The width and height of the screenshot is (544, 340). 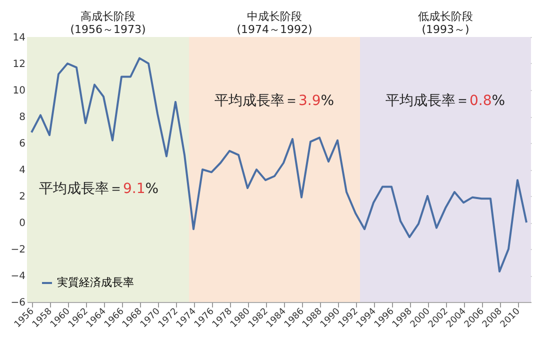 What do you see at coordinates (108, 23) in the screenshot?
I see `band-label: 高成长阶段 (1956～1973)` at bounding box center [108, 23].